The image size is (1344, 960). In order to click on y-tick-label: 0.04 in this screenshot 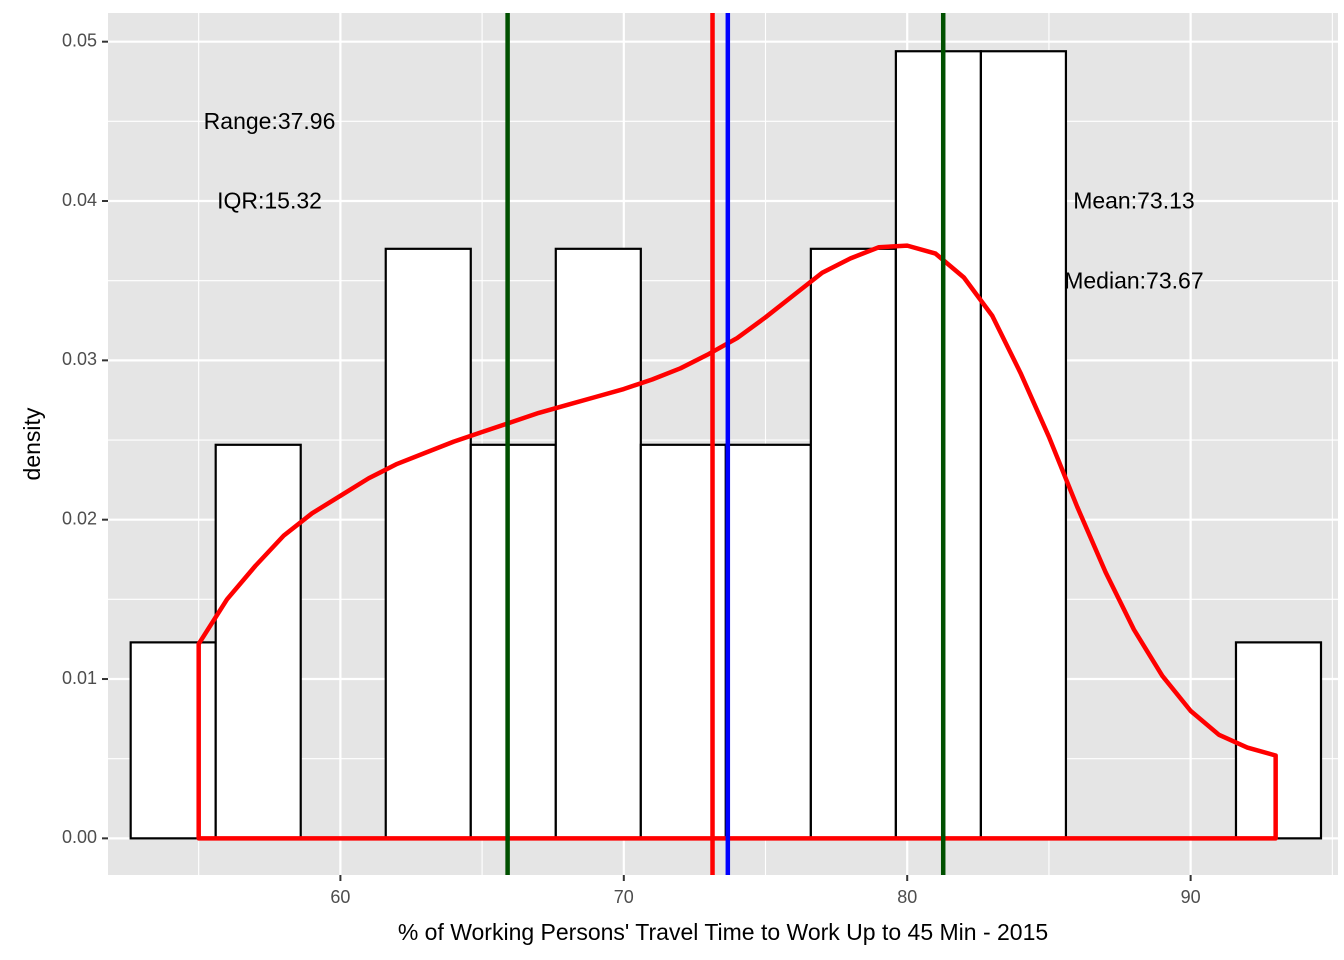, I will do `click(79, 200)`.